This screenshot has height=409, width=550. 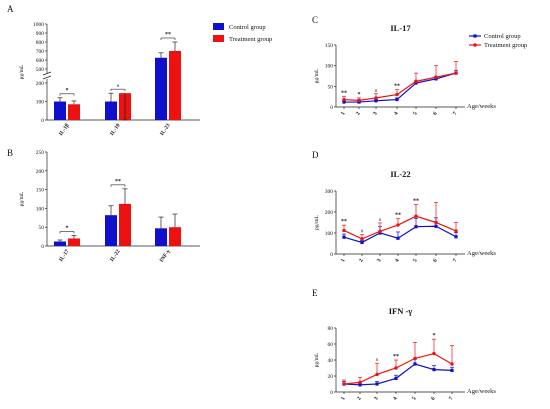 What do you see at coordinates (10, 9) in the screenshot?
I see `panel-letter-a: A` at bounding box center [10, 9].